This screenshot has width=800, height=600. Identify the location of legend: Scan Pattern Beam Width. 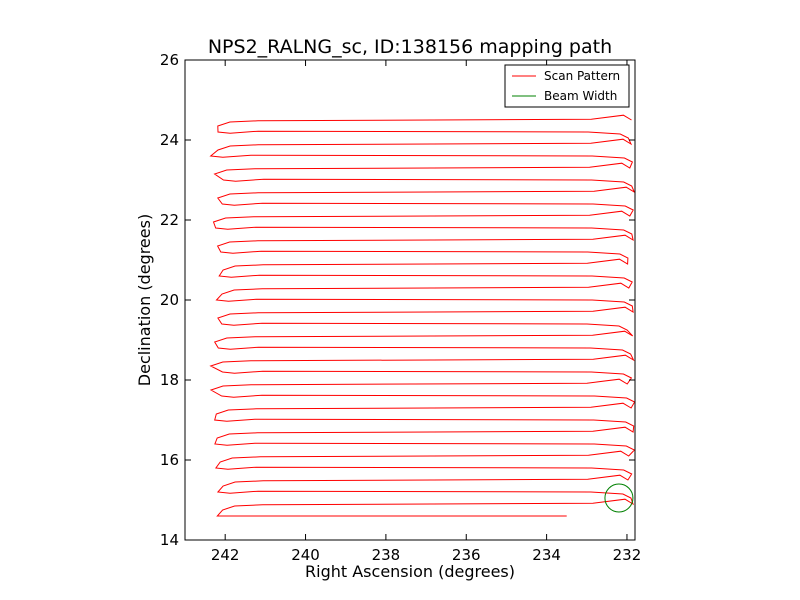
(567, 86).